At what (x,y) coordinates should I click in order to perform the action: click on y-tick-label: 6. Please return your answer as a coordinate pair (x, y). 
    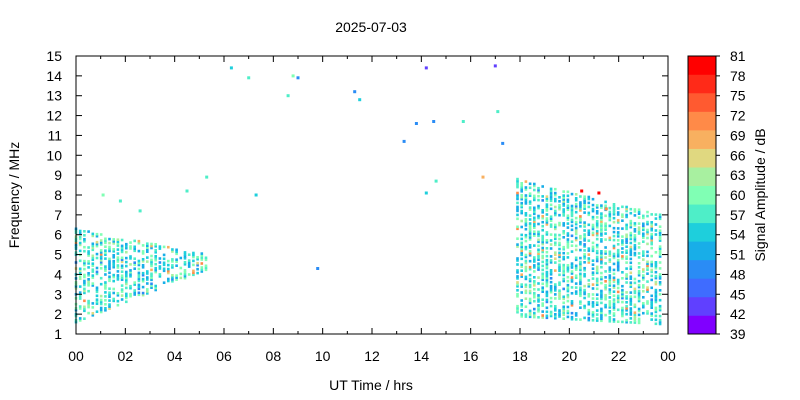
    Looking at the image, I should click on (58, 235).